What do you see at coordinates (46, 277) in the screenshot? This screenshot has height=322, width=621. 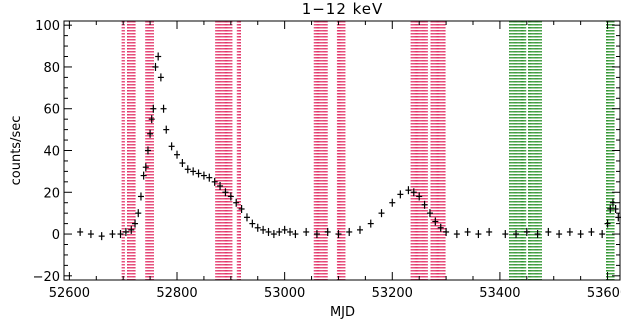 I see `y-tick-label: −20` at bounding box center [46, 277].